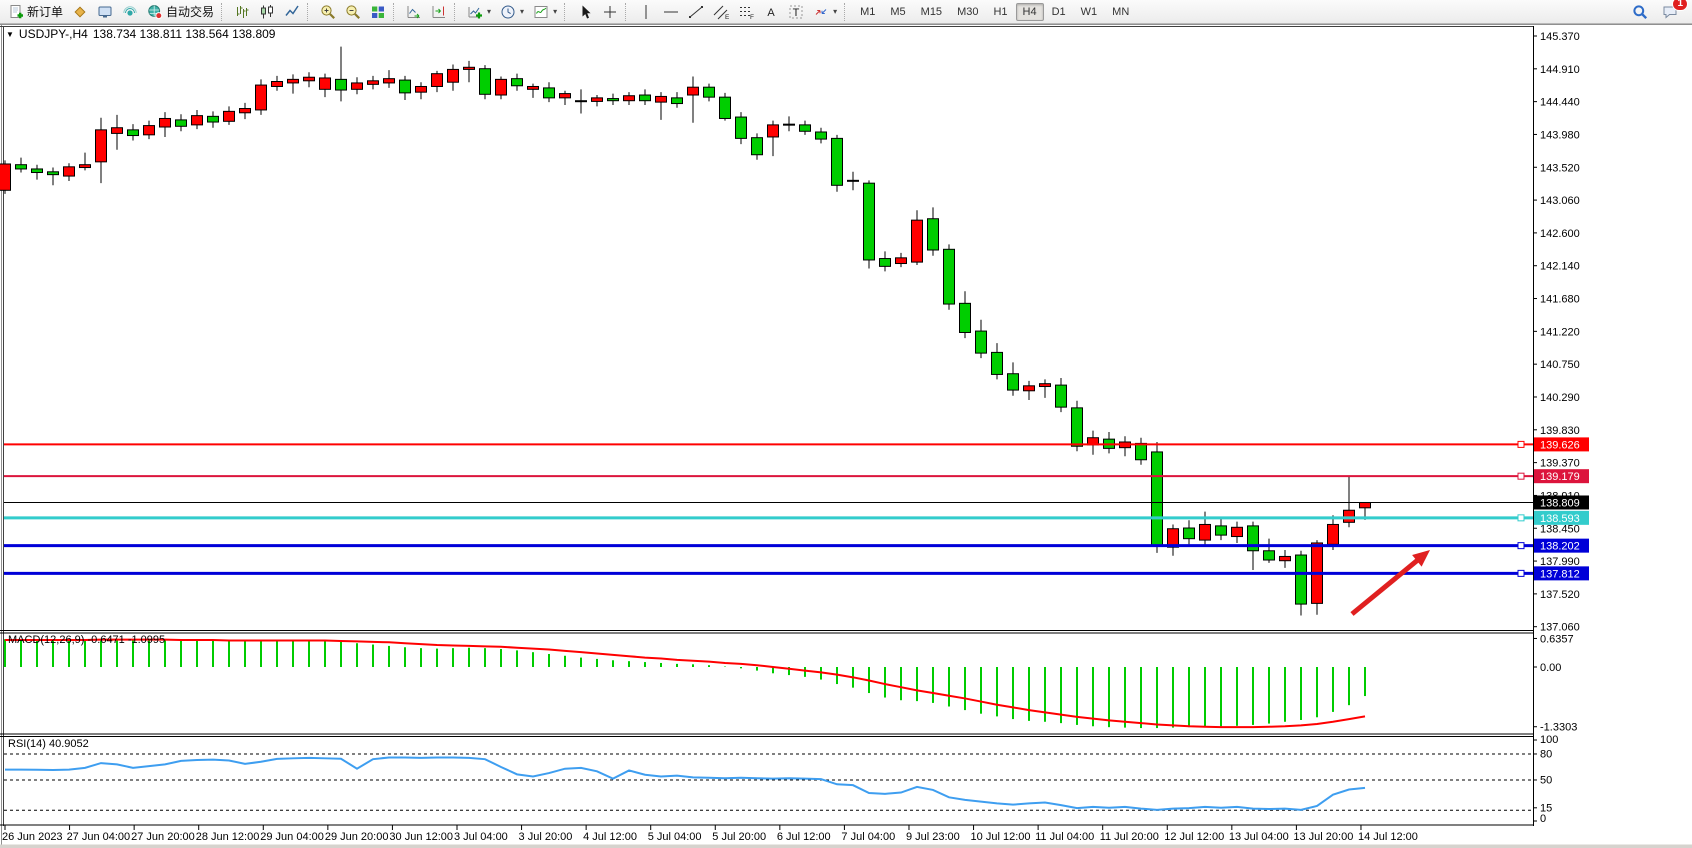  Describe the element at coordinates (968, 11) in the screenshot. I see `timeframe-m30: M30` at that location.